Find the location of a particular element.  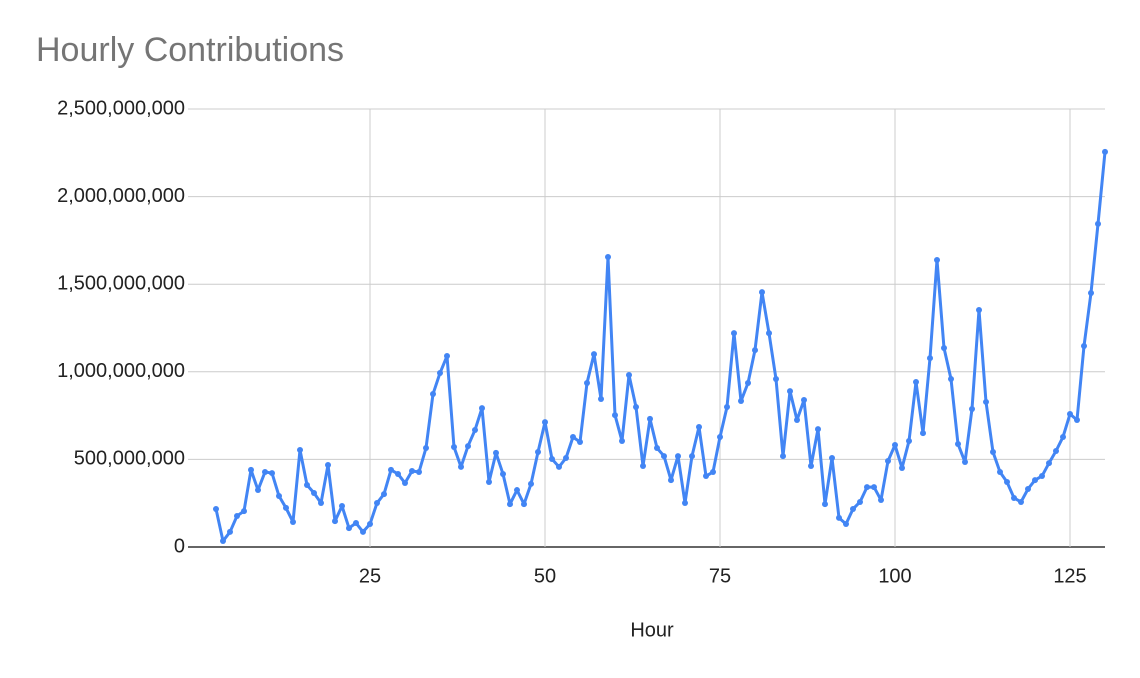

x-tick-label: 50 is located at coordinates (545, 576).